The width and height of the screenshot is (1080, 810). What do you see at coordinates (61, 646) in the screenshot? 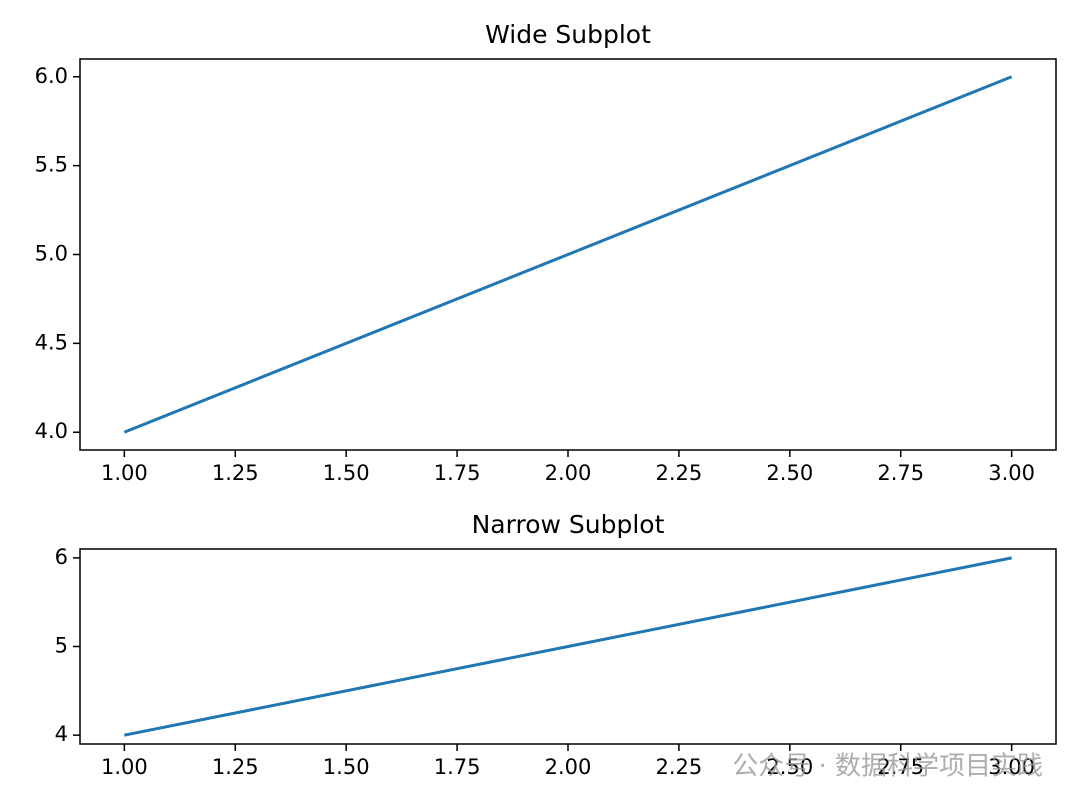
I see `y-tick-label: 5` at bounding box center [61, 646].